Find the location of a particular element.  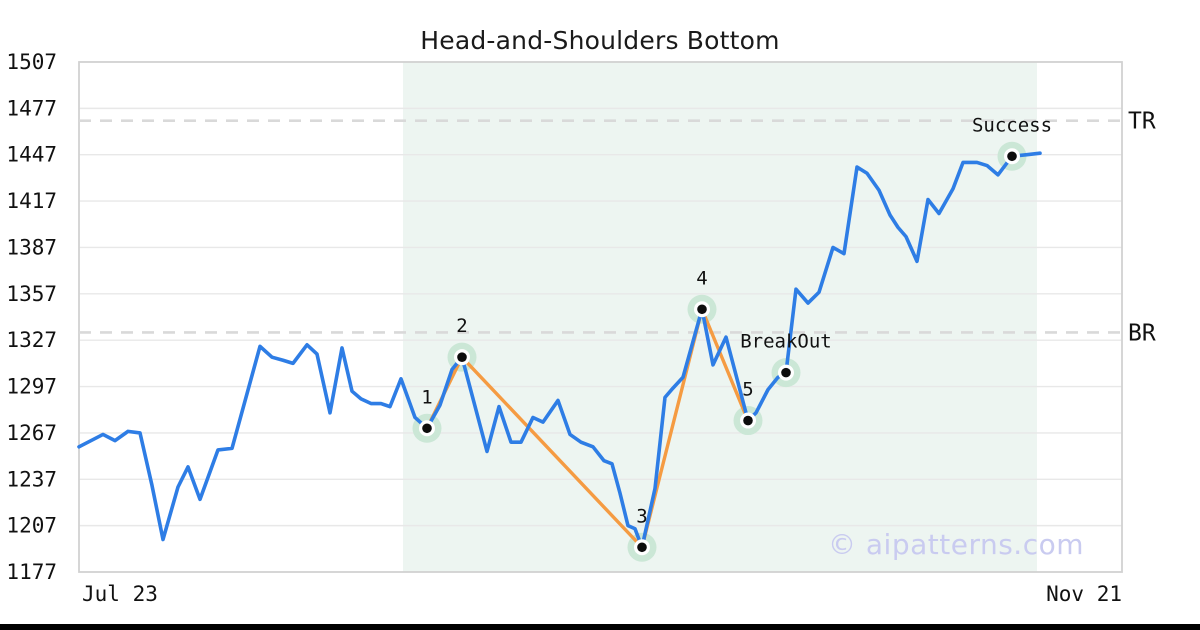

y-tick-label: 1357 is located at coordinates (31, 294).